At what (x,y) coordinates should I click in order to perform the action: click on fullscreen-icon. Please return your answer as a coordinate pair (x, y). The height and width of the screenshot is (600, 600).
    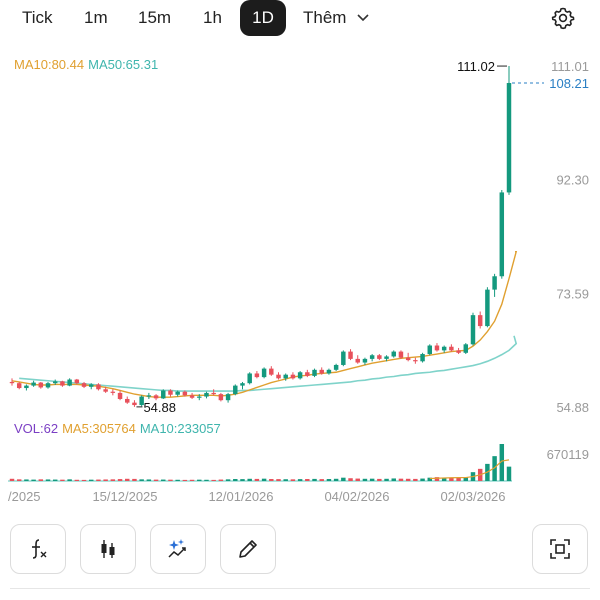
    Looking at the image, I should click on (560, 549).